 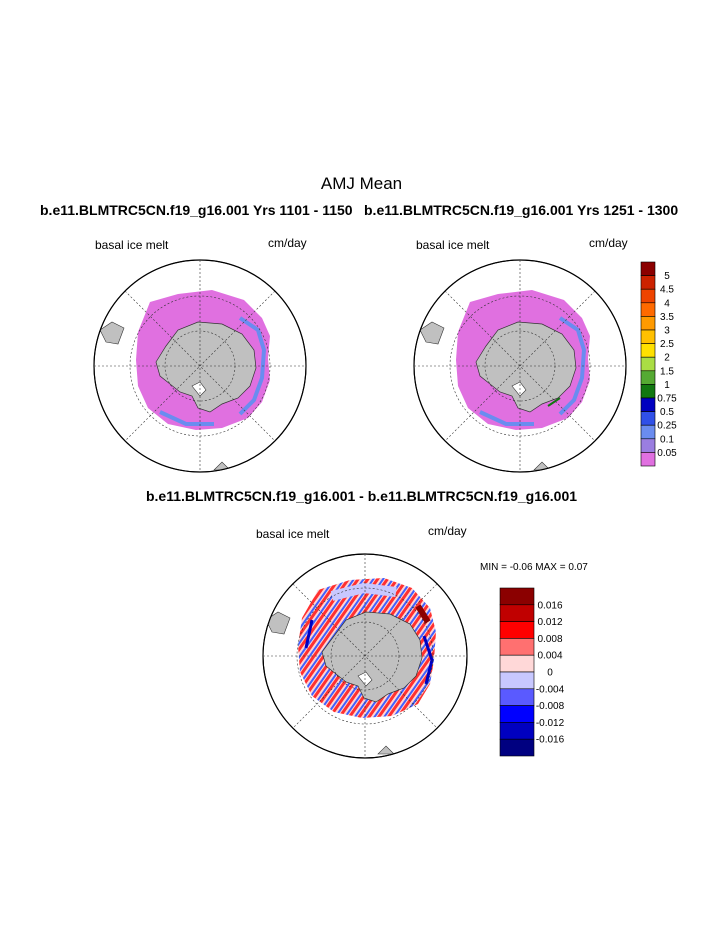 I want to click on left-coastal-band, so click(x=213, y=371).